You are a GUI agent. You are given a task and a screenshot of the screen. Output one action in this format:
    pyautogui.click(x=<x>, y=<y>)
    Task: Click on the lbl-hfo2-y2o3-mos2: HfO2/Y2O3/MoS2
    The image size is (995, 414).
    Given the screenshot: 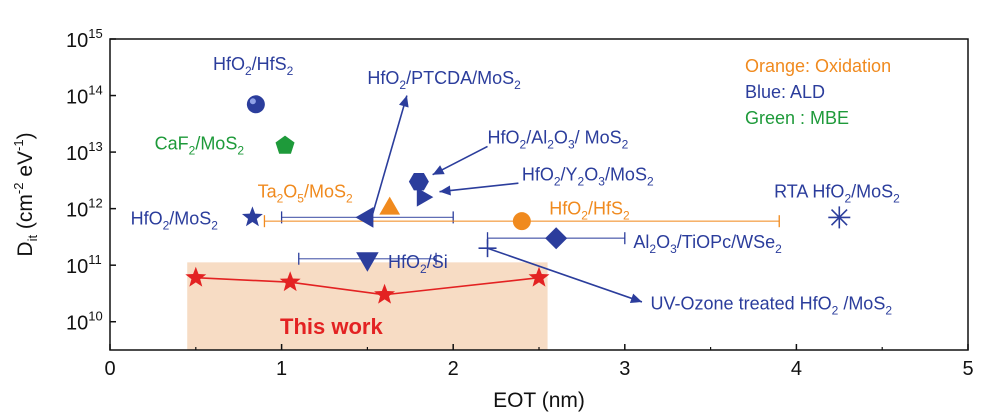 What is the action you would take?
    pyautogui.click(x=588, y=176)
    